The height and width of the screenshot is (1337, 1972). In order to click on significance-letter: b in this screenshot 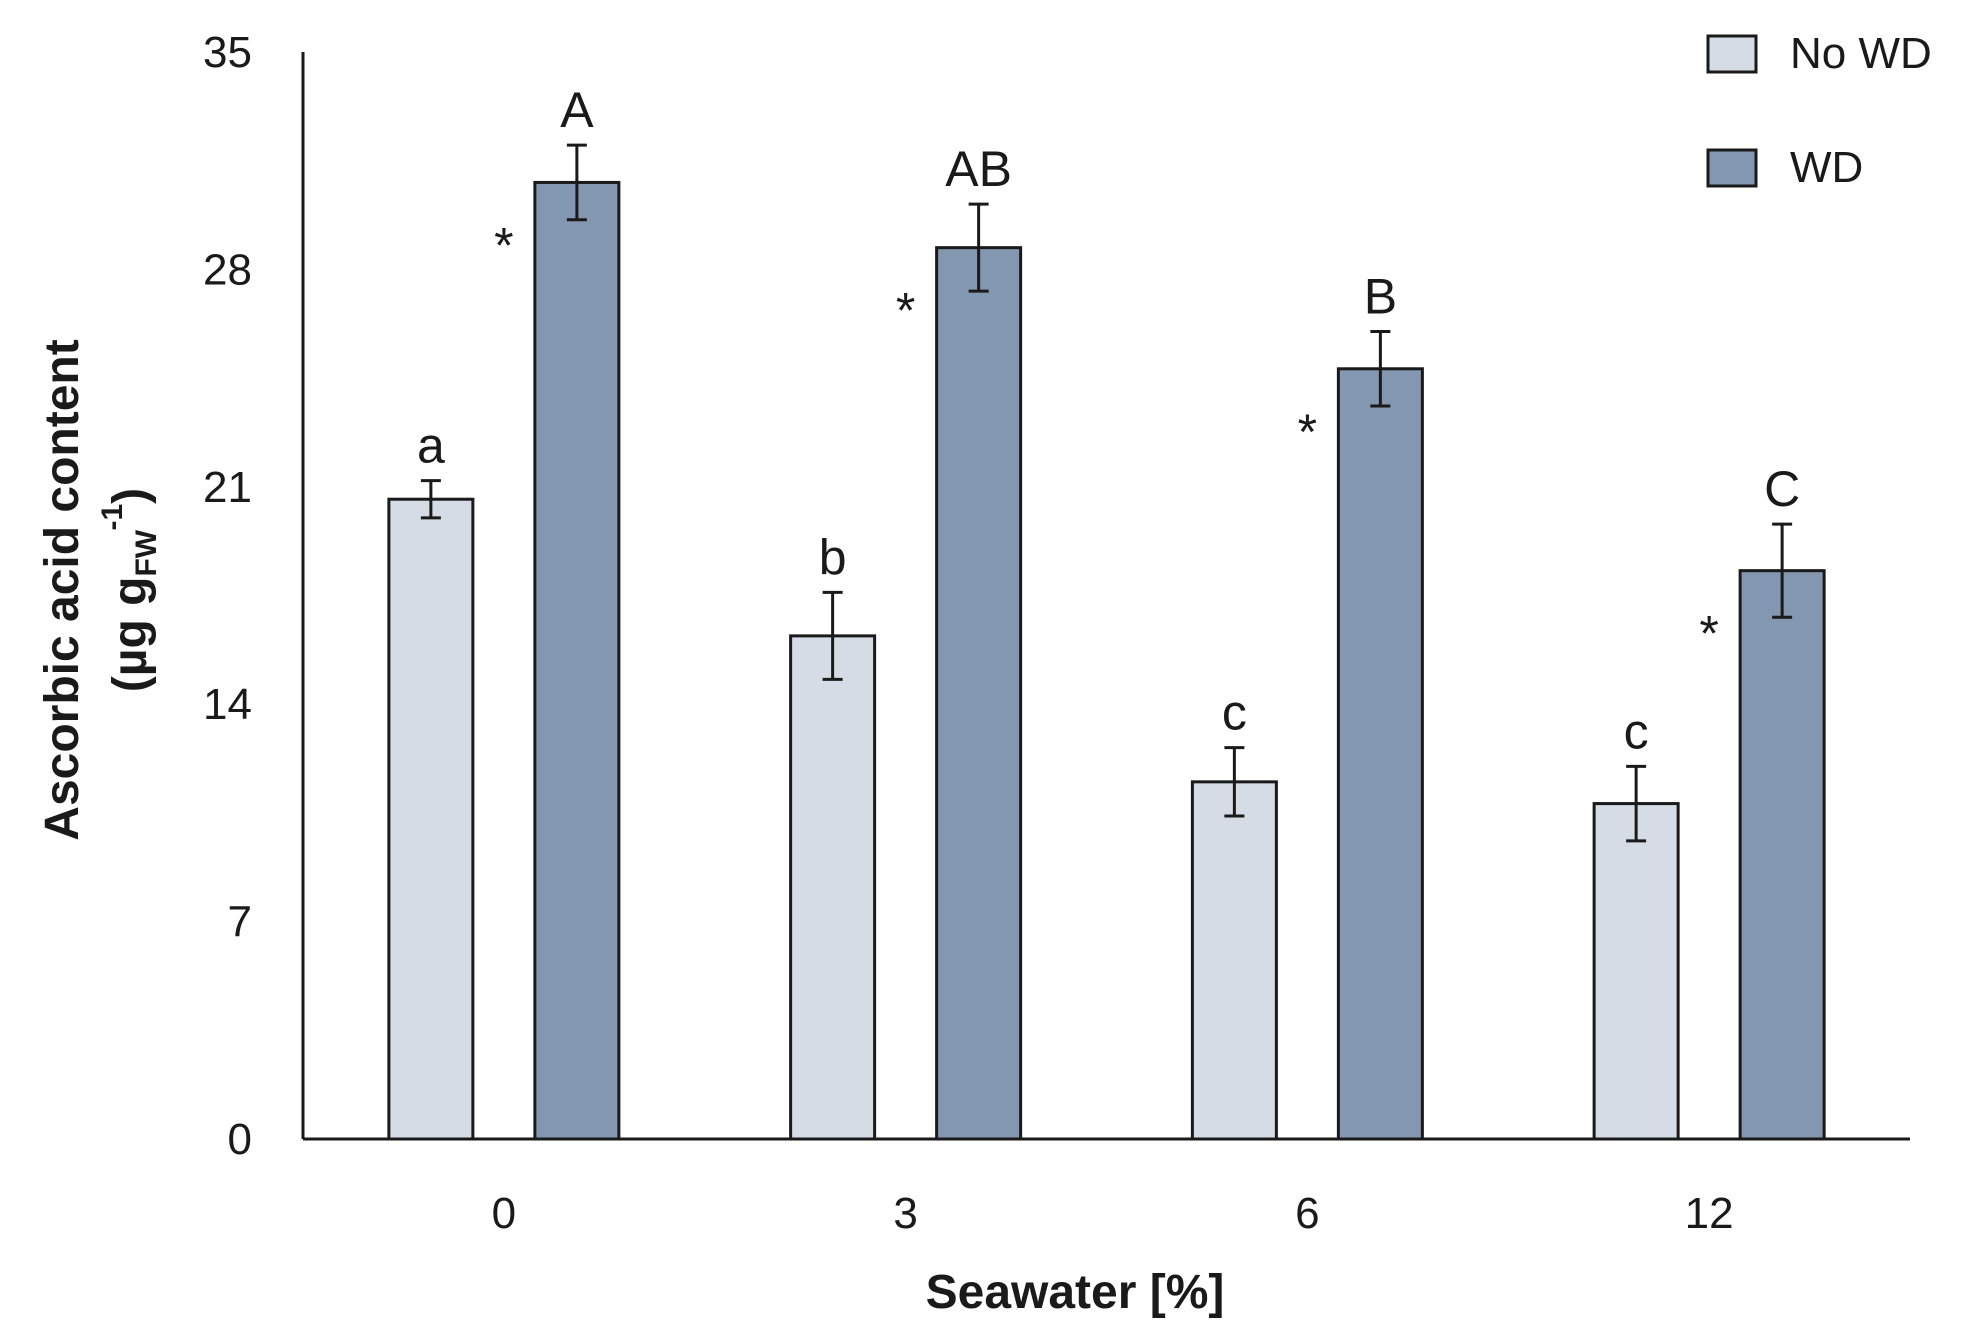, I will do `click(833, 557)`.